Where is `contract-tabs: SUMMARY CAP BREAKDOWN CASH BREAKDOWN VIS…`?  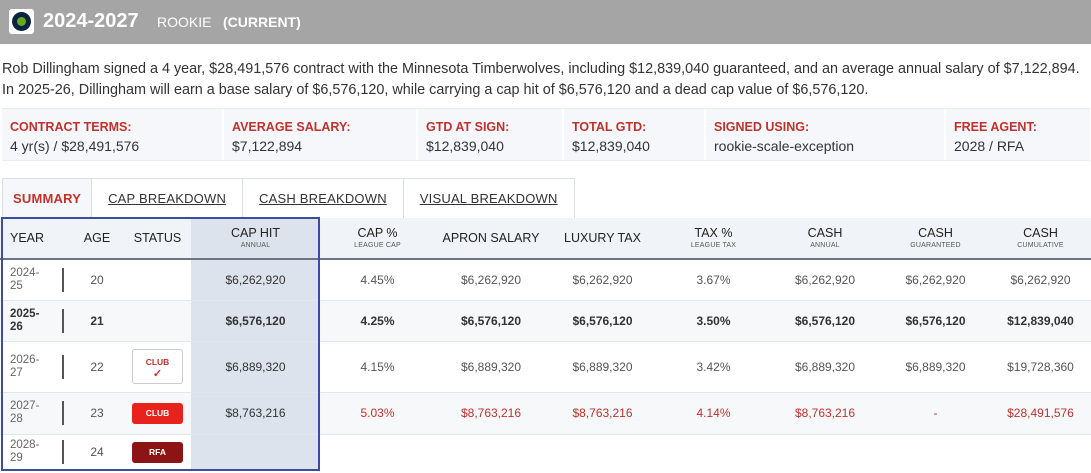 contract-tabs: SUMMARY CAP BREAKDOWN CASH BREAKDOWN VIS… is located at coordinates (288, 198).